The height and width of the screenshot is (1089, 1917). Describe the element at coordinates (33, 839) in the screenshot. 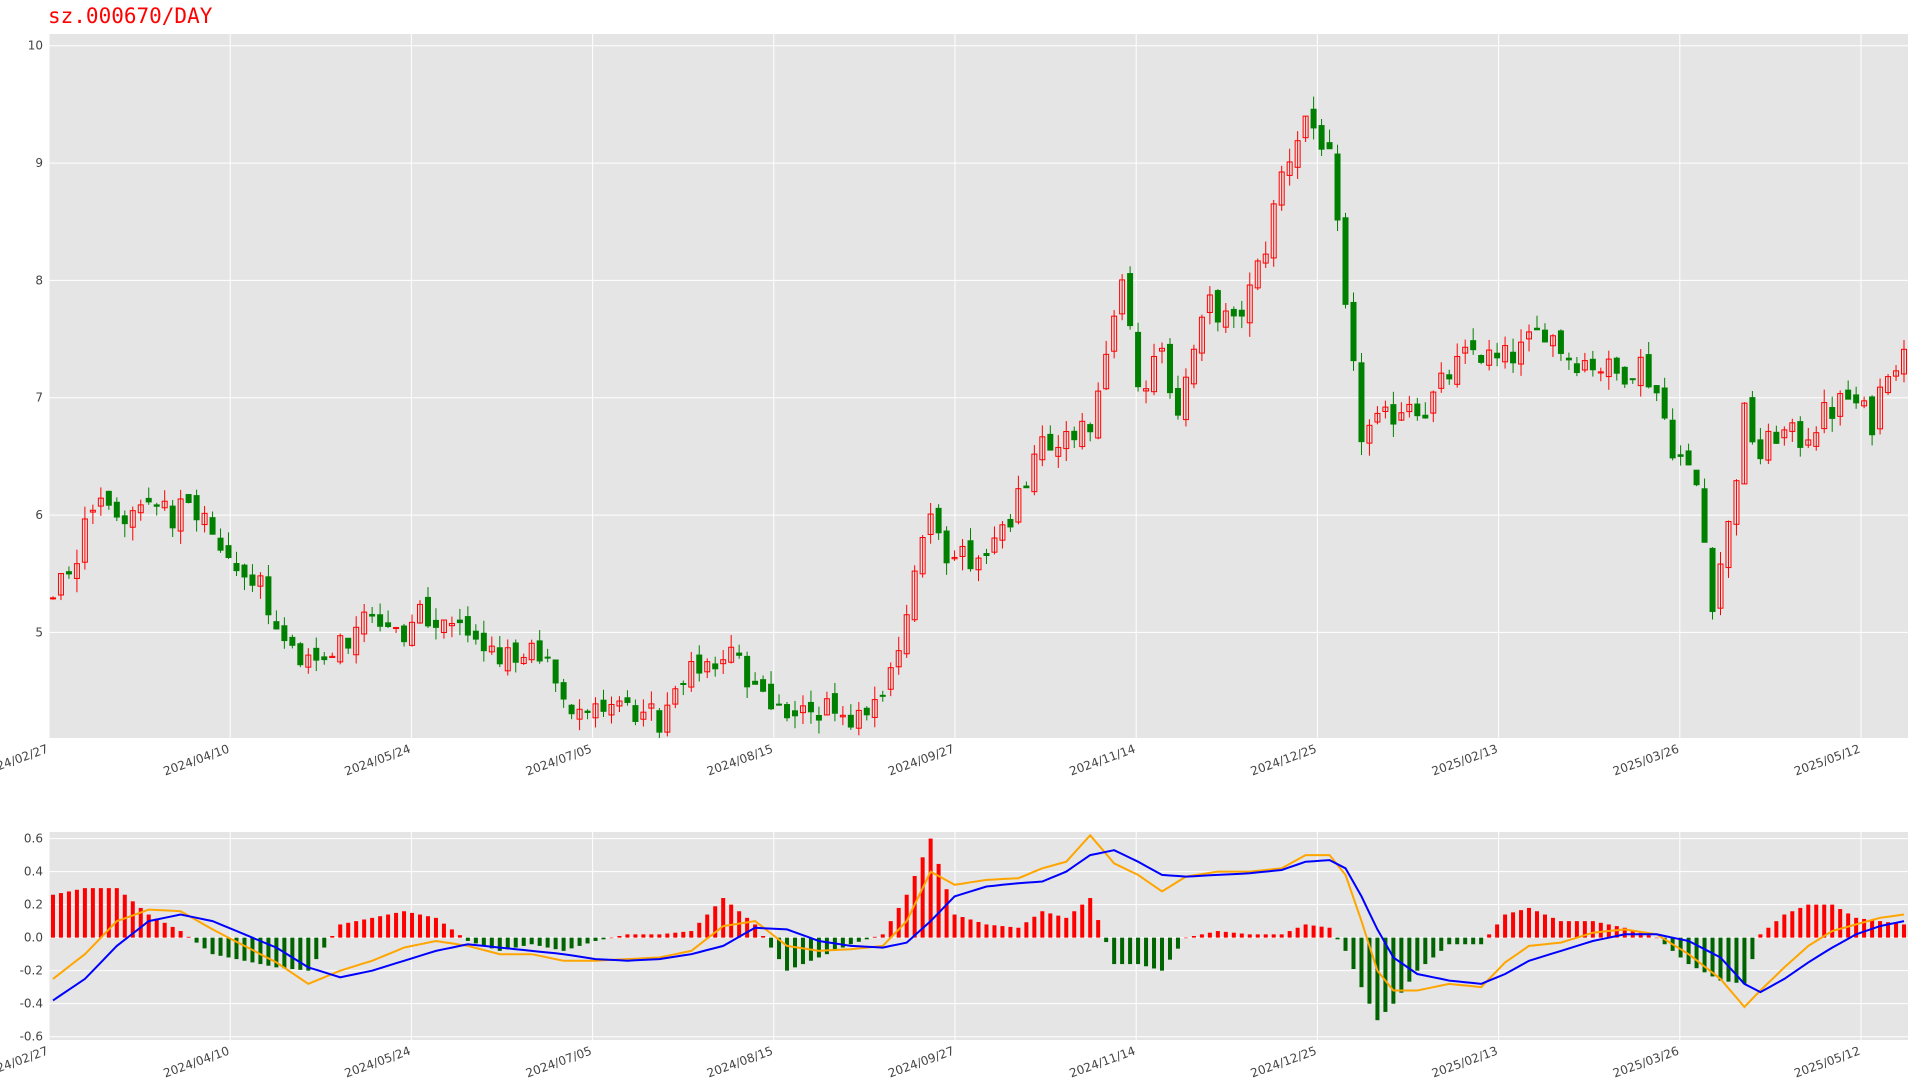

I see `macd-y-tick-label: 0.6` at that location.